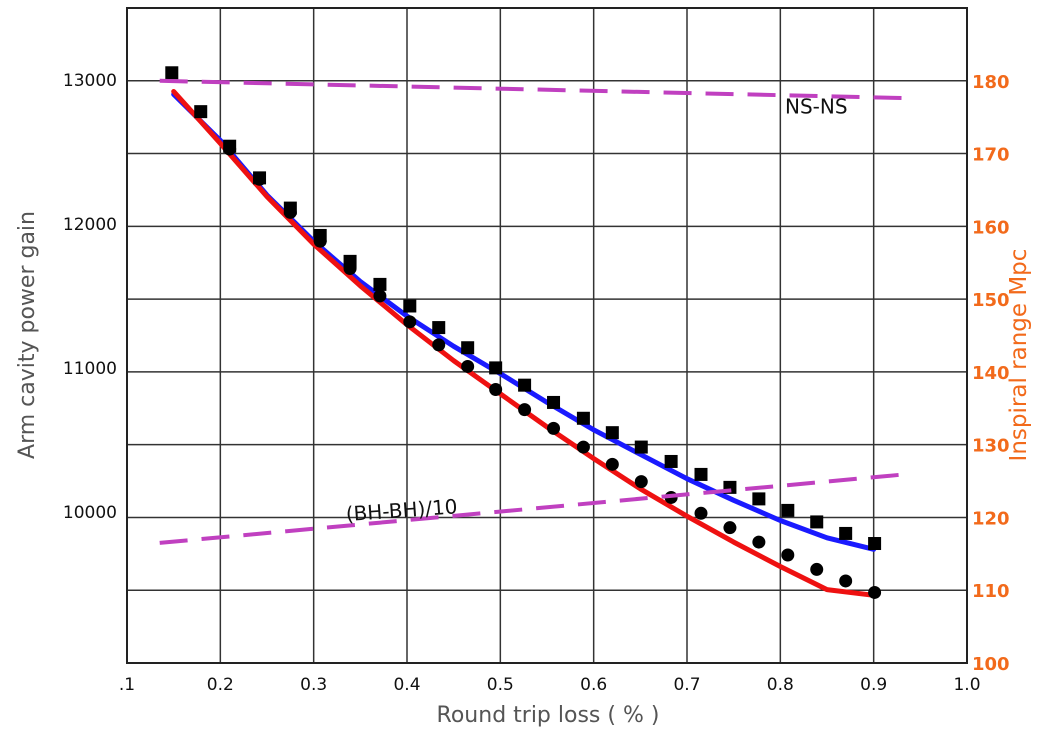  What do you see at coordinates (127, 685) in the screenshot?
I see `x-tick-label: .1` at bounding box center [127, 685].